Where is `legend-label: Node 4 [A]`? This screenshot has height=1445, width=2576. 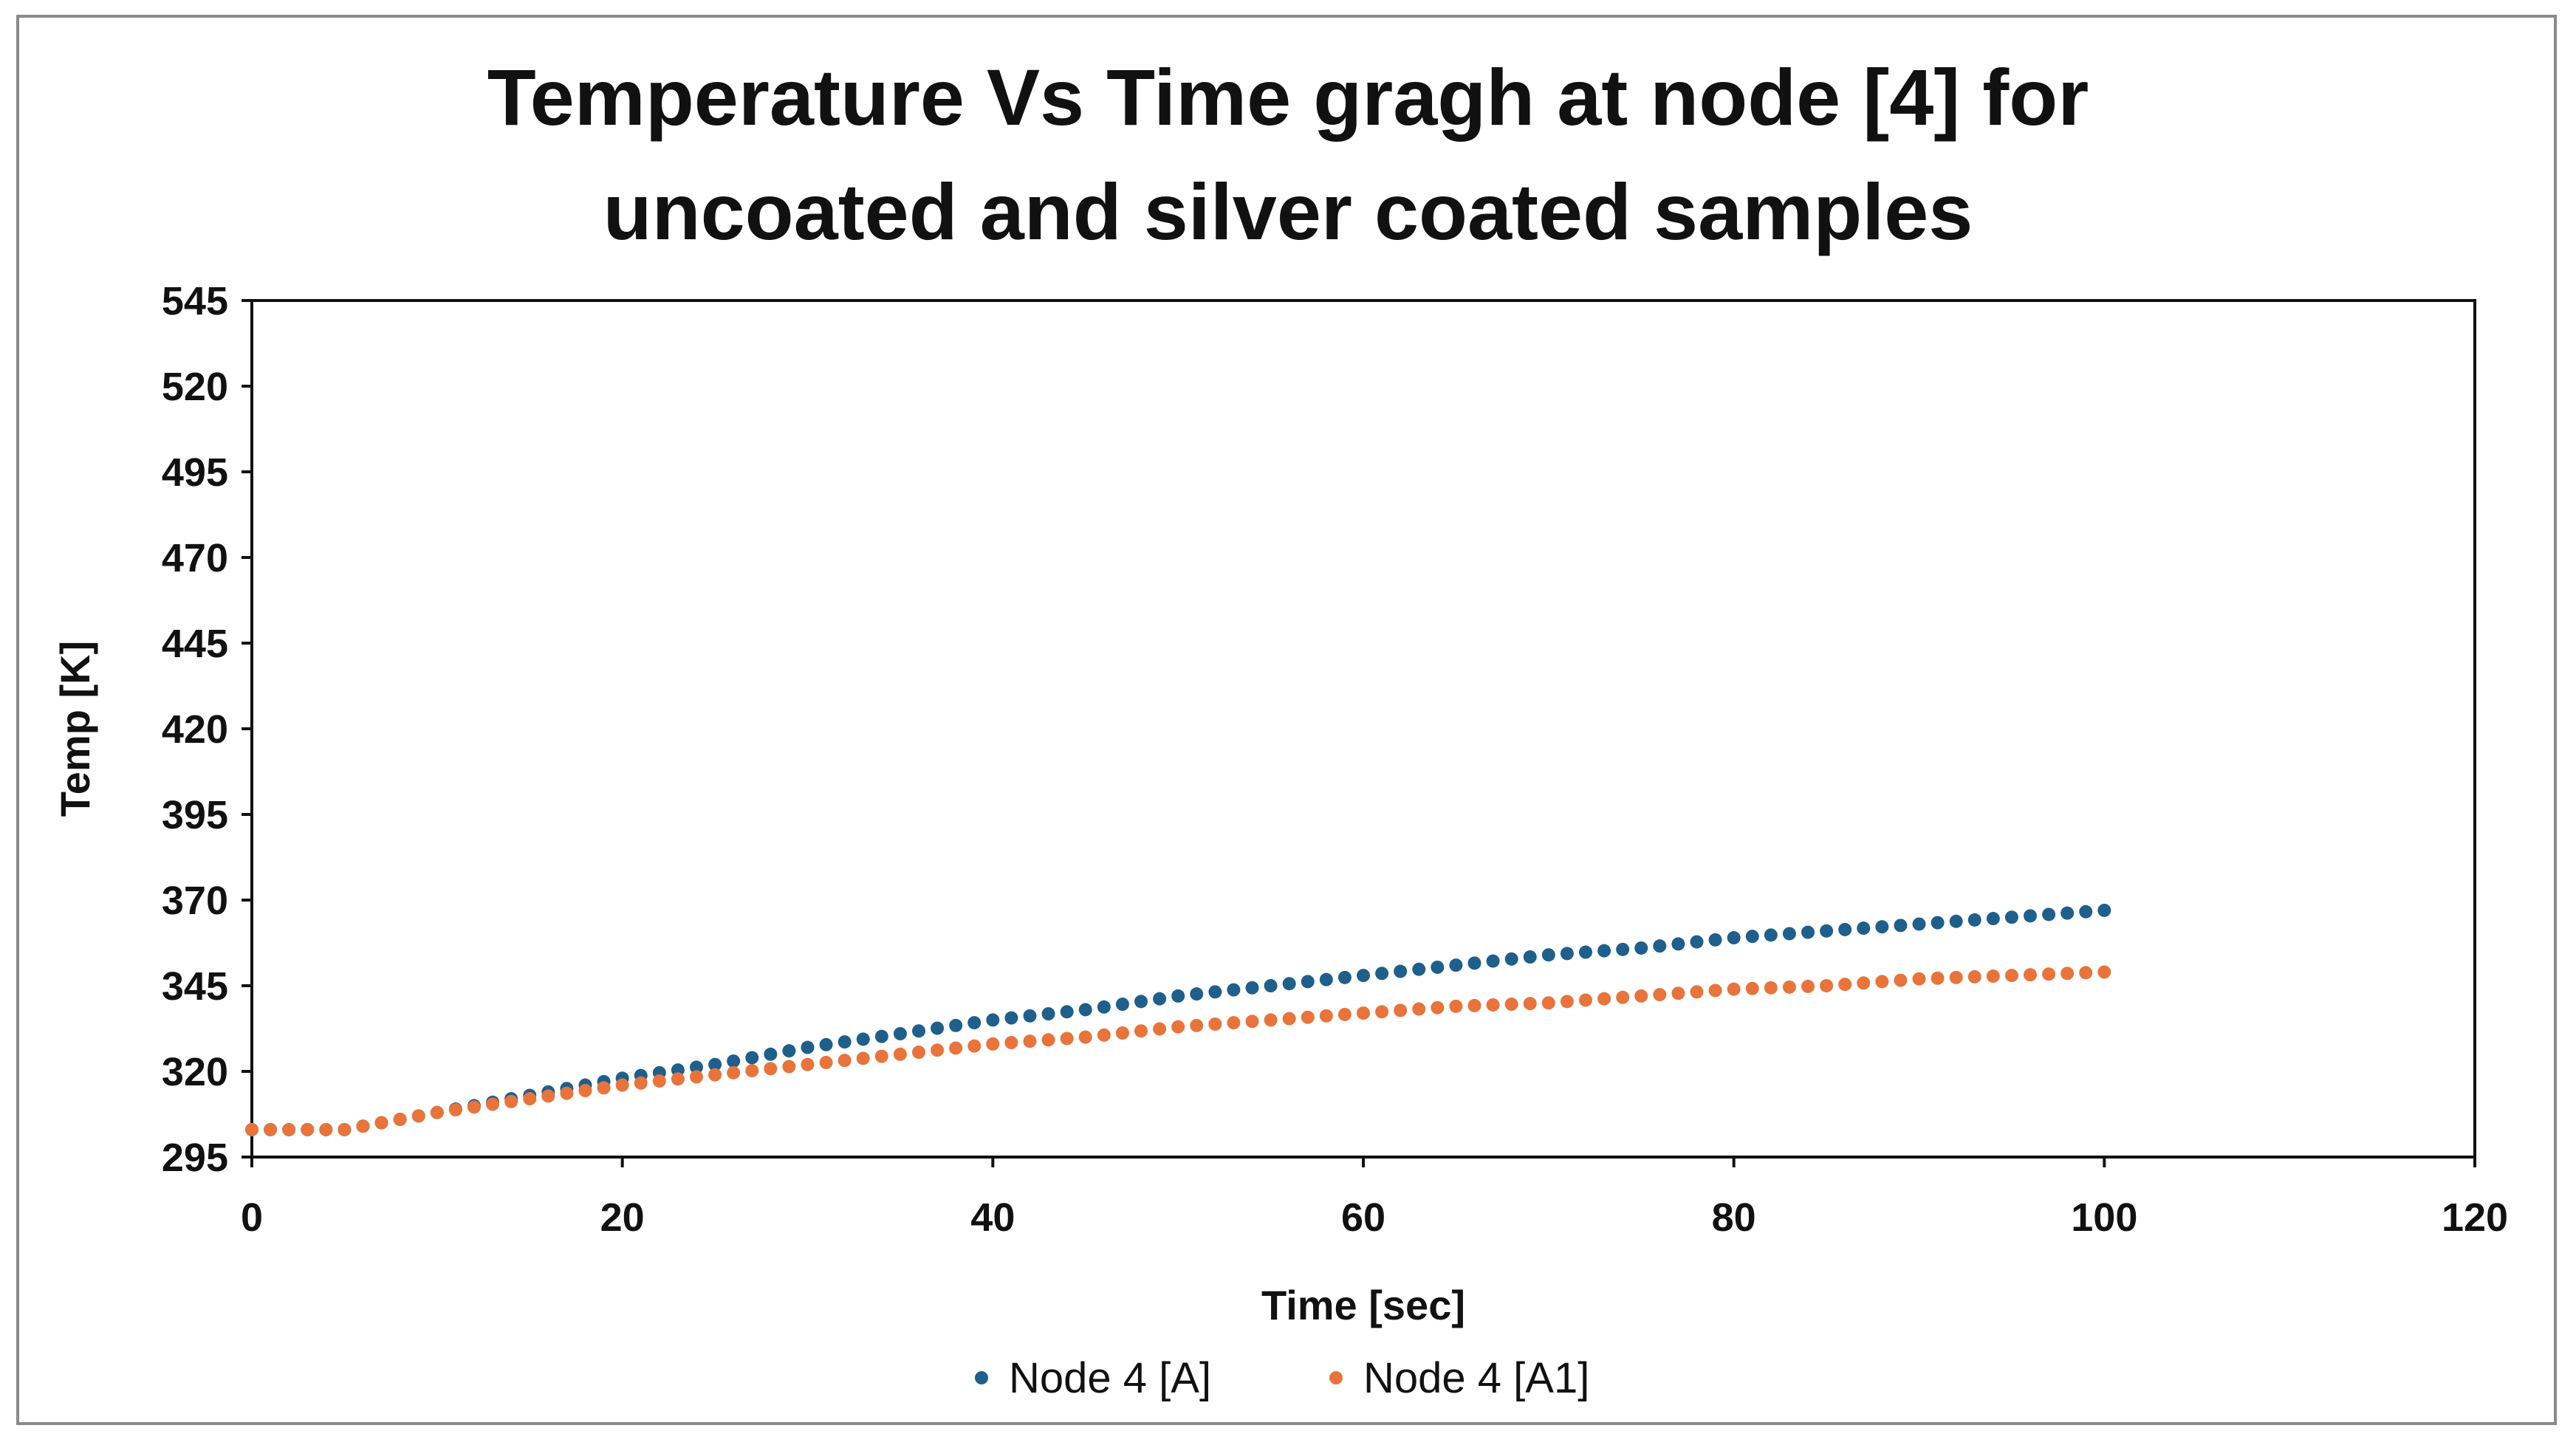
legend-label: Node 4 [A] is located at coordinates (1110, 1378).